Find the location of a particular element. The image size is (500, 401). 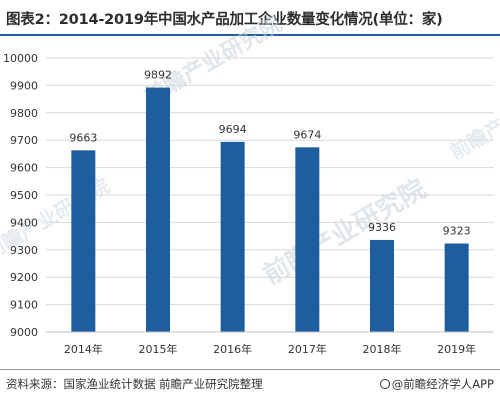

data-label: 9892 is located at coordinates (158, 75).